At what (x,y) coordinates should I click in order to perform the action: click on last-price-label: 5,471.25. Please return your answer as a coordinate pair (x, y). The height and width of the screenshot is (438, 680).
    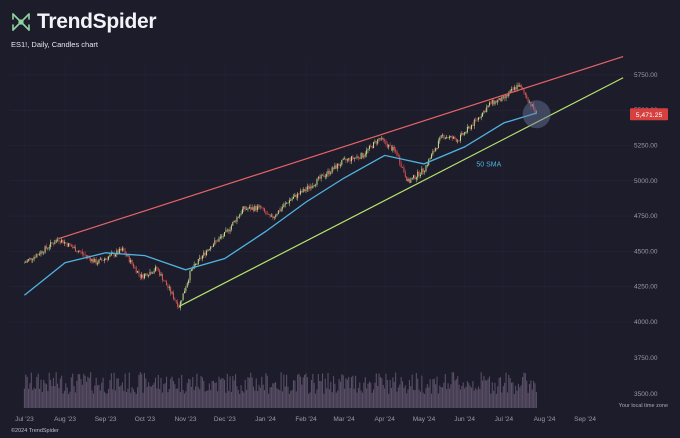
    Looking at the image, I should click on (649, 115).